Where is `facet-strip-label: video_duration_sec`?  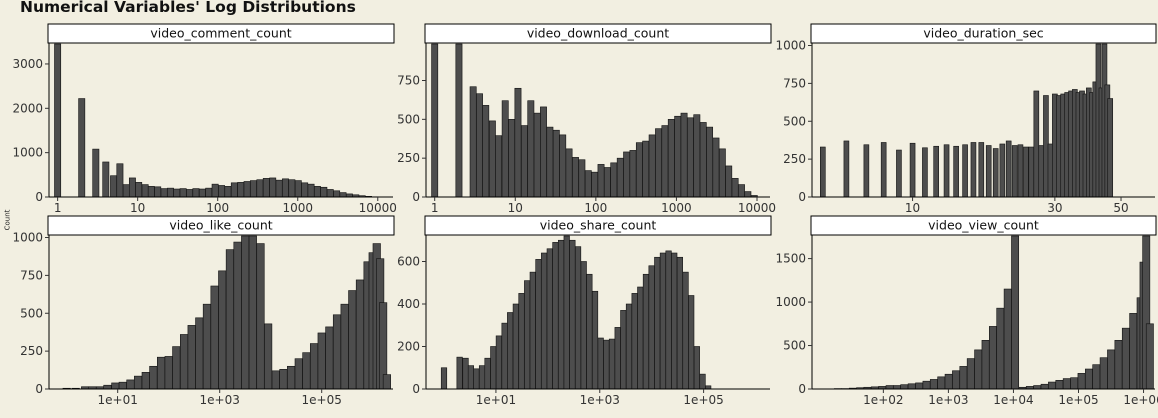 facet-strip-label: video_duration_sec is located at coordinates (983, 33).